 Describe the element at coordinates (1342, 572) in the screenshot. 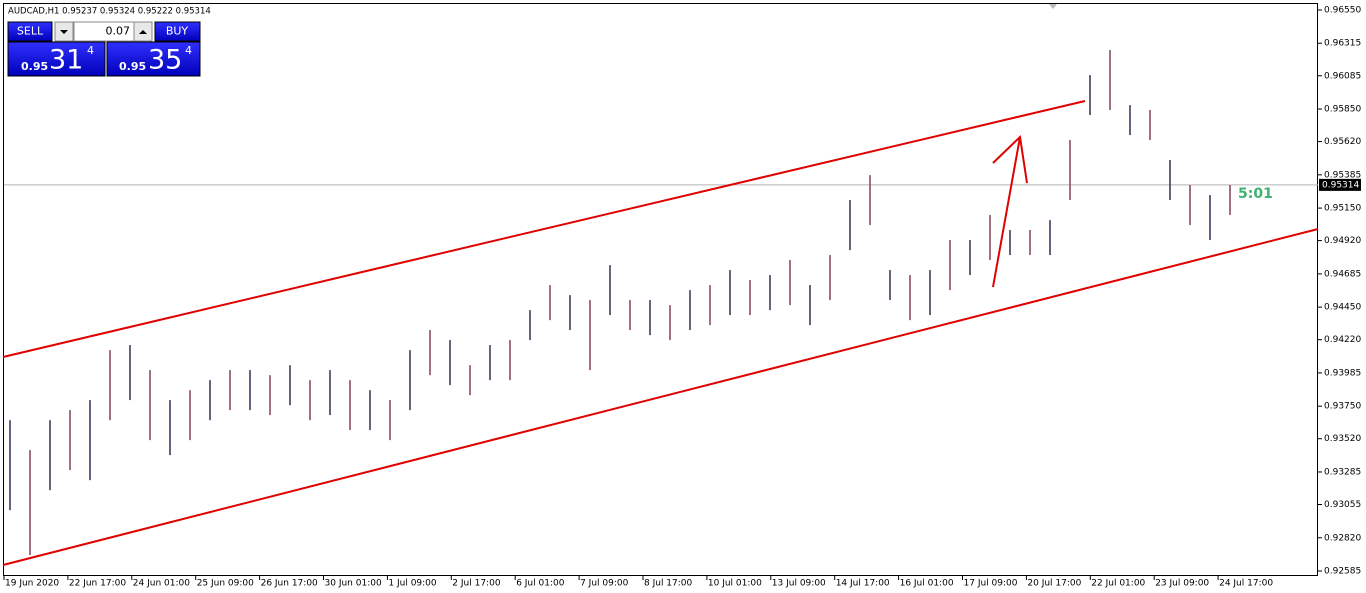

I see `price-tick-label: 0.92585` at that location.